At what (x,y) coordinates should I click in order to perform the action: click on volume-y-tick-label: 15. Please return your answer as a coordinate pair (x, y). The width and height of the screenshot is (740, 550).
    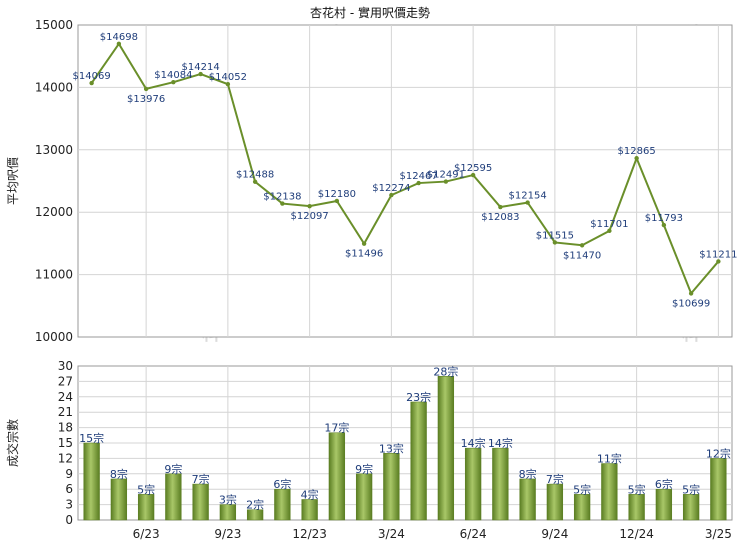
    Looking at the image, I should click on (65, 443).